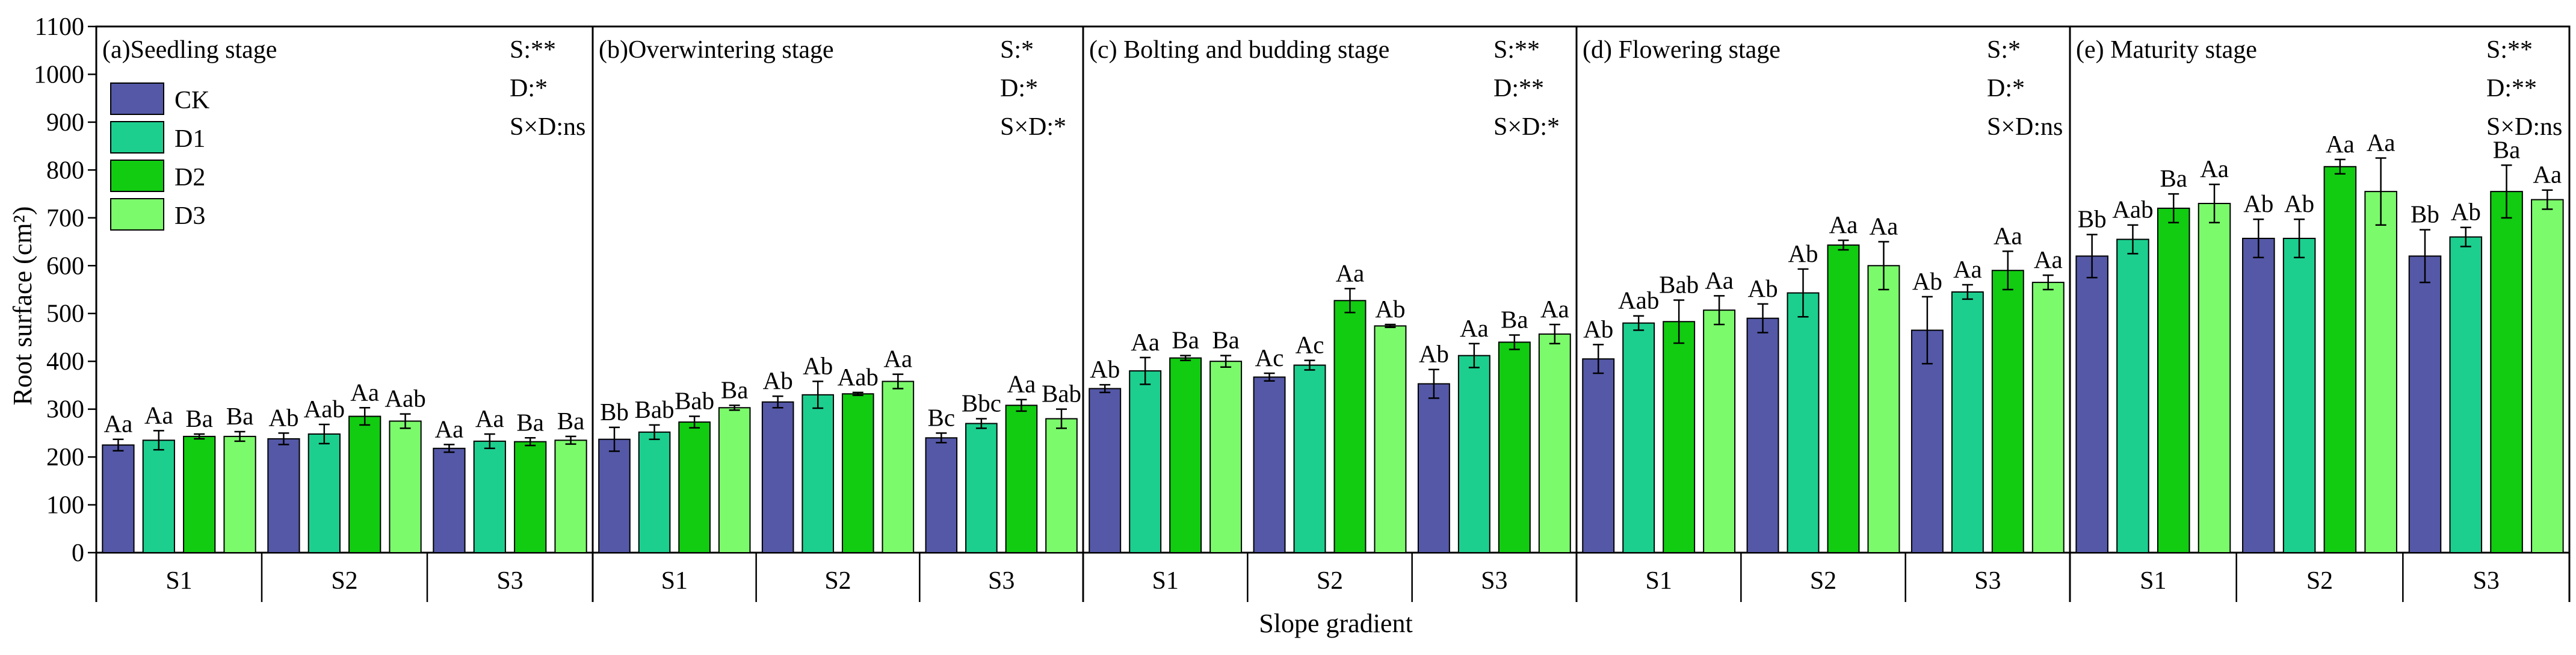  Describe the element at coordinates (65, 266) in the screenshot. I see `y-tick-label: 600` at that location.